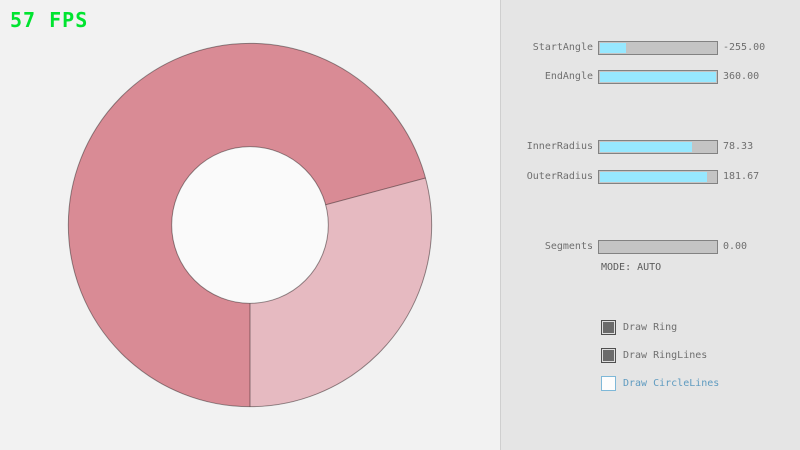 The image size is (800, 450). I want to click on inner-radius-slider, so click(658, 147).